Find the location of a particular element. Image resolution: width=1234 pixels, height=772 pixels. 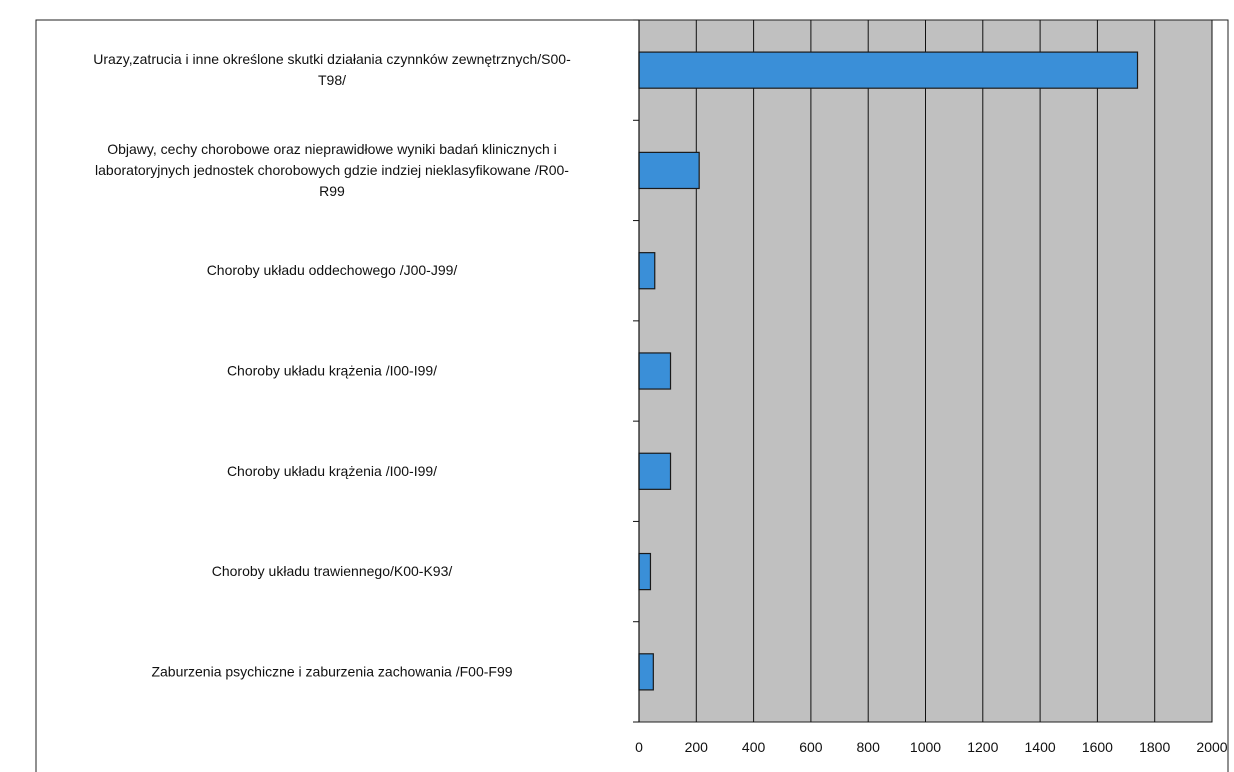

x-tick-label-1400: 1400 is located at coordinates (1040, 747).